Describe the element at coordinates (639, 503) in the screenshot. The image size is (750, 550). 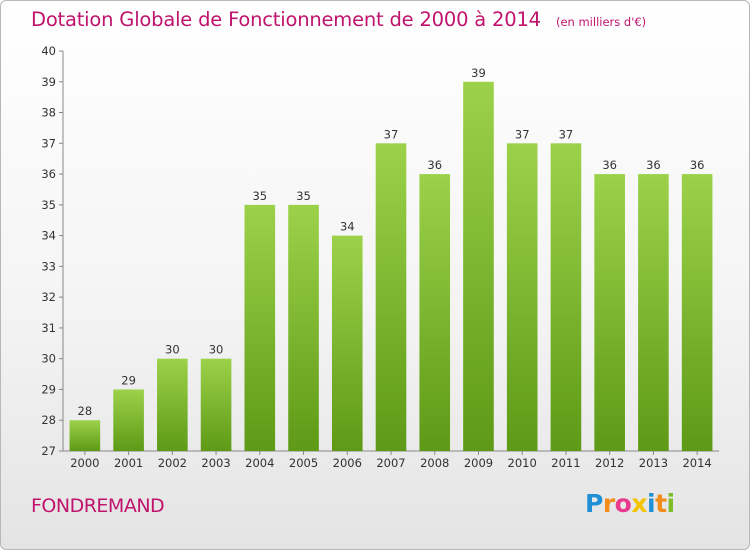
I see `logo-letter: x` at that location.